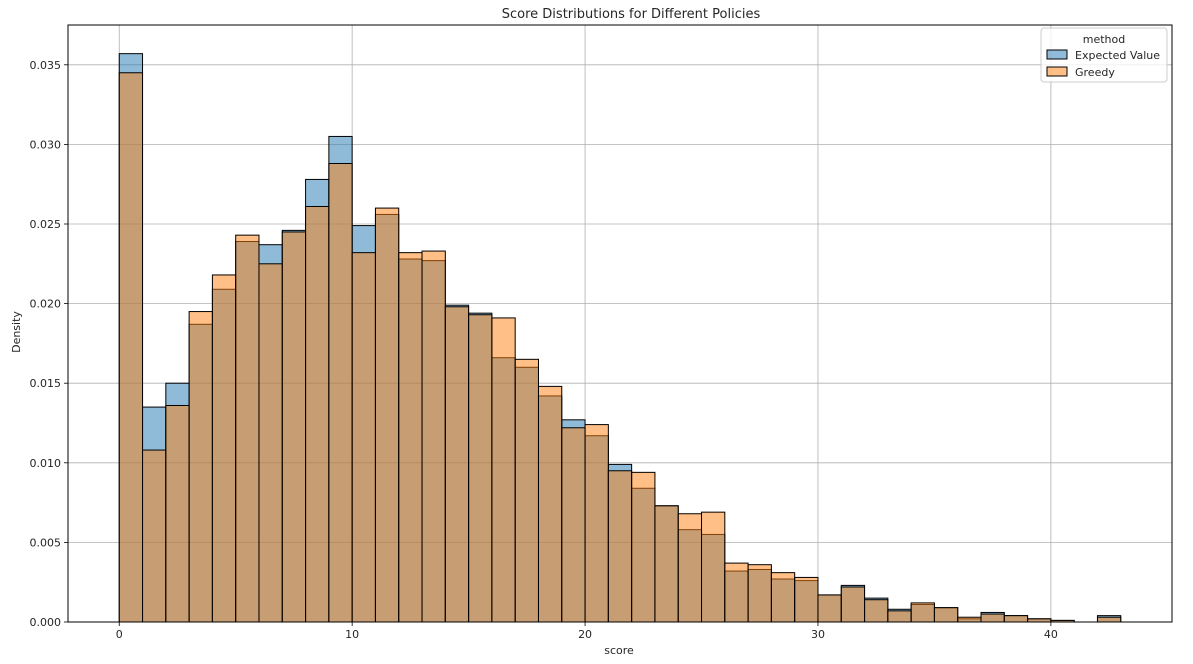 The image size is (1193, 664). I want to click on x-tick-label-0: 0, so click(119, 634).